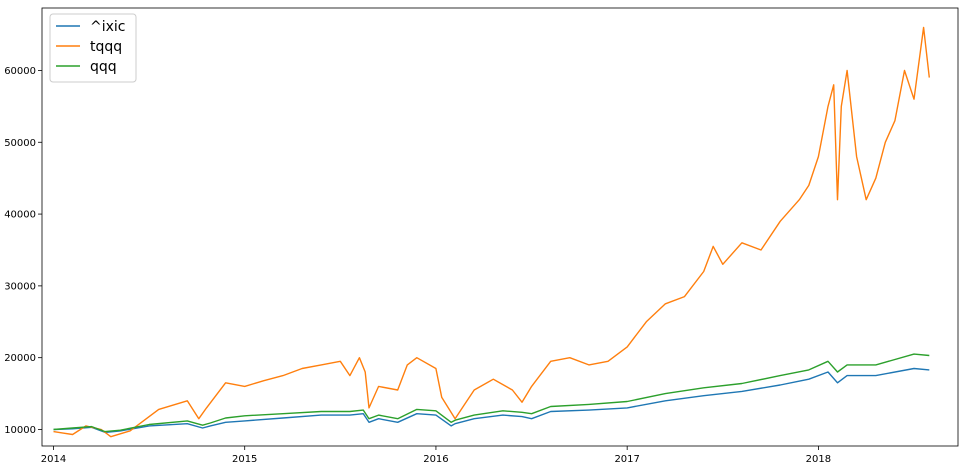  Describe the element at coordinates (435, 459) in the screenshot. I see `x-tick-label: 2016` at that location.